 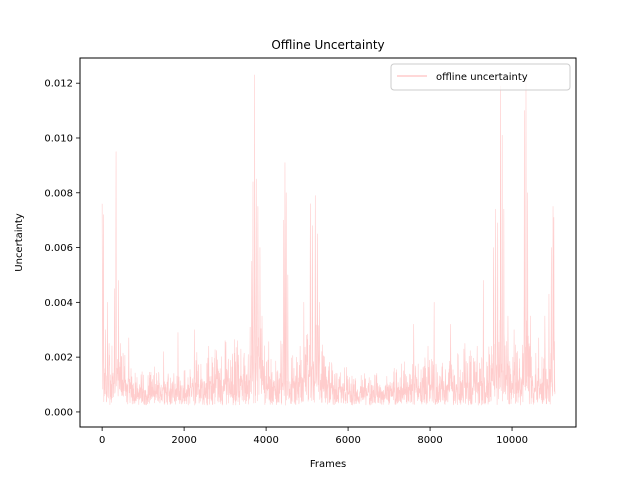 I want to click on legend-label-offline-uncertainty: offline uncertainty, so click(x=482, y=77).